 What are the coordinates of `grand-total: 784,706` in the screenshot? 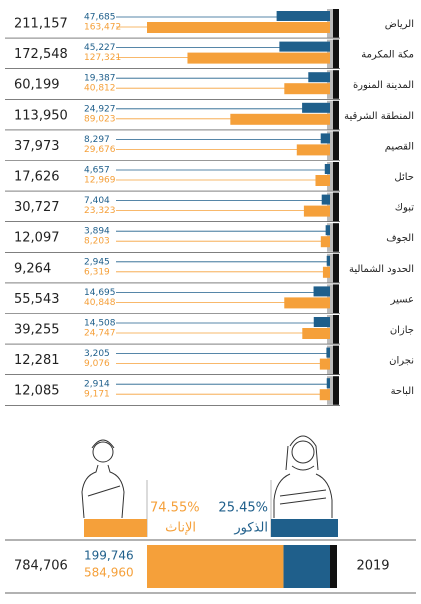 It's located at (41, 566).